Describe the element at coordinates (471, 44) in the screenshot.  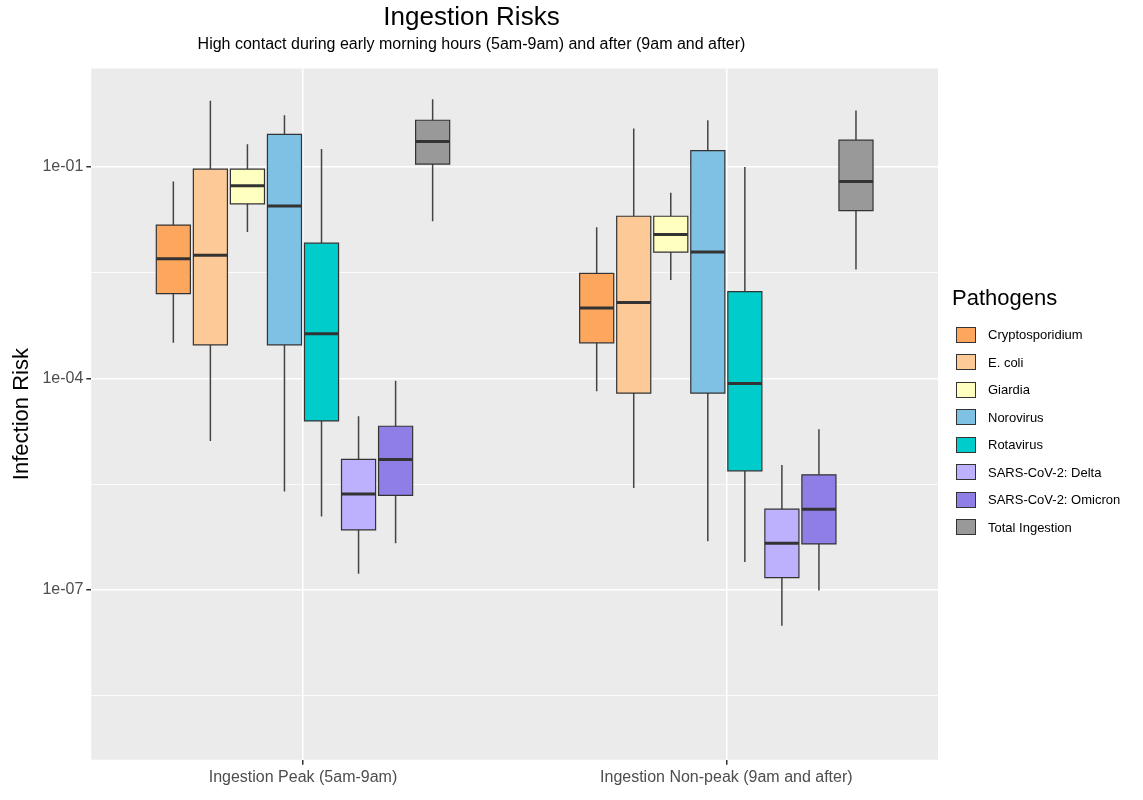
I see `chart-subtitle: High contact during early morning hours (5am-9am) and after (9am and after)` at that location.